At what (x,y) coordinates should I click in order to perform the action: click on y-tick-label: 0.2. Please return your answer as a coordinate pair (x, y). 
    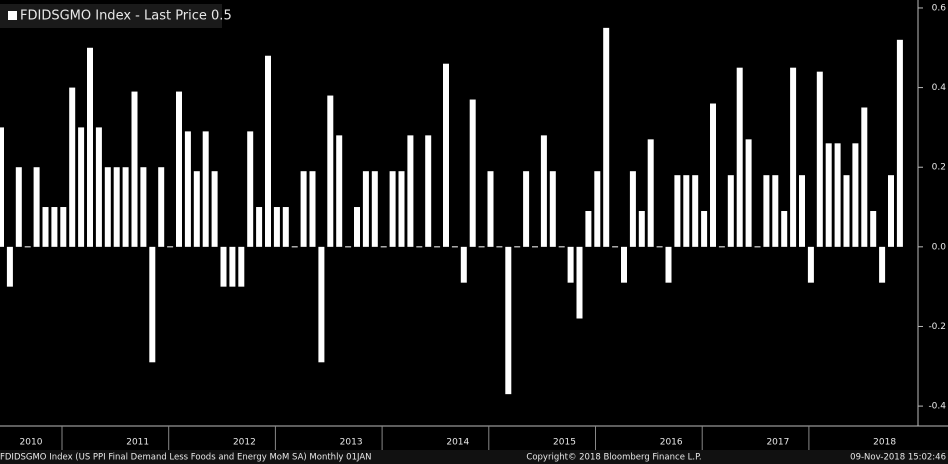
    Looking at the image, I should click on (939, 168).